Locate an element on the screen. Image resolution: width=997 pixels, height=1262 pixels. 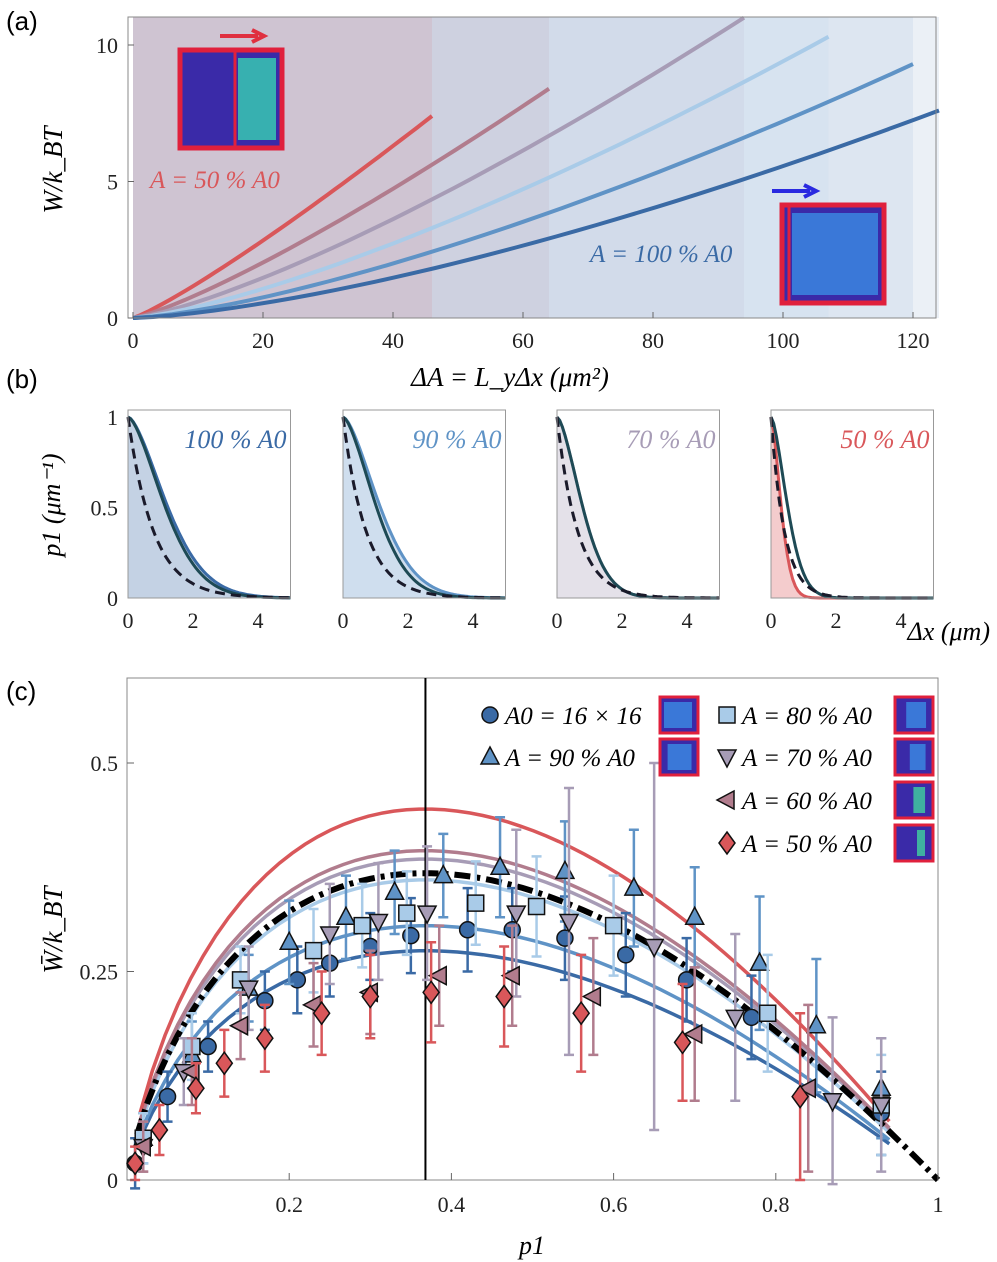
reference-distribution is located at coordinates (208, 508).